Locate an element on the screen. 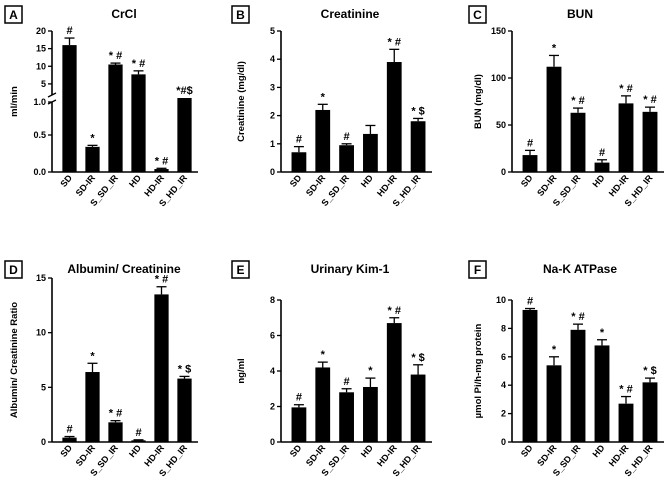  y-tick-label: 1 is located at coordinates (272, 144).